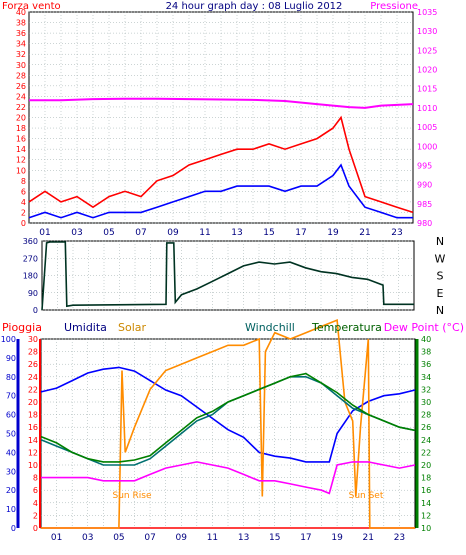  What do you see at coordinates (35, 503) in the screenshot?
I see `rain-tick-label: 4` at bounding box center [35, 503].